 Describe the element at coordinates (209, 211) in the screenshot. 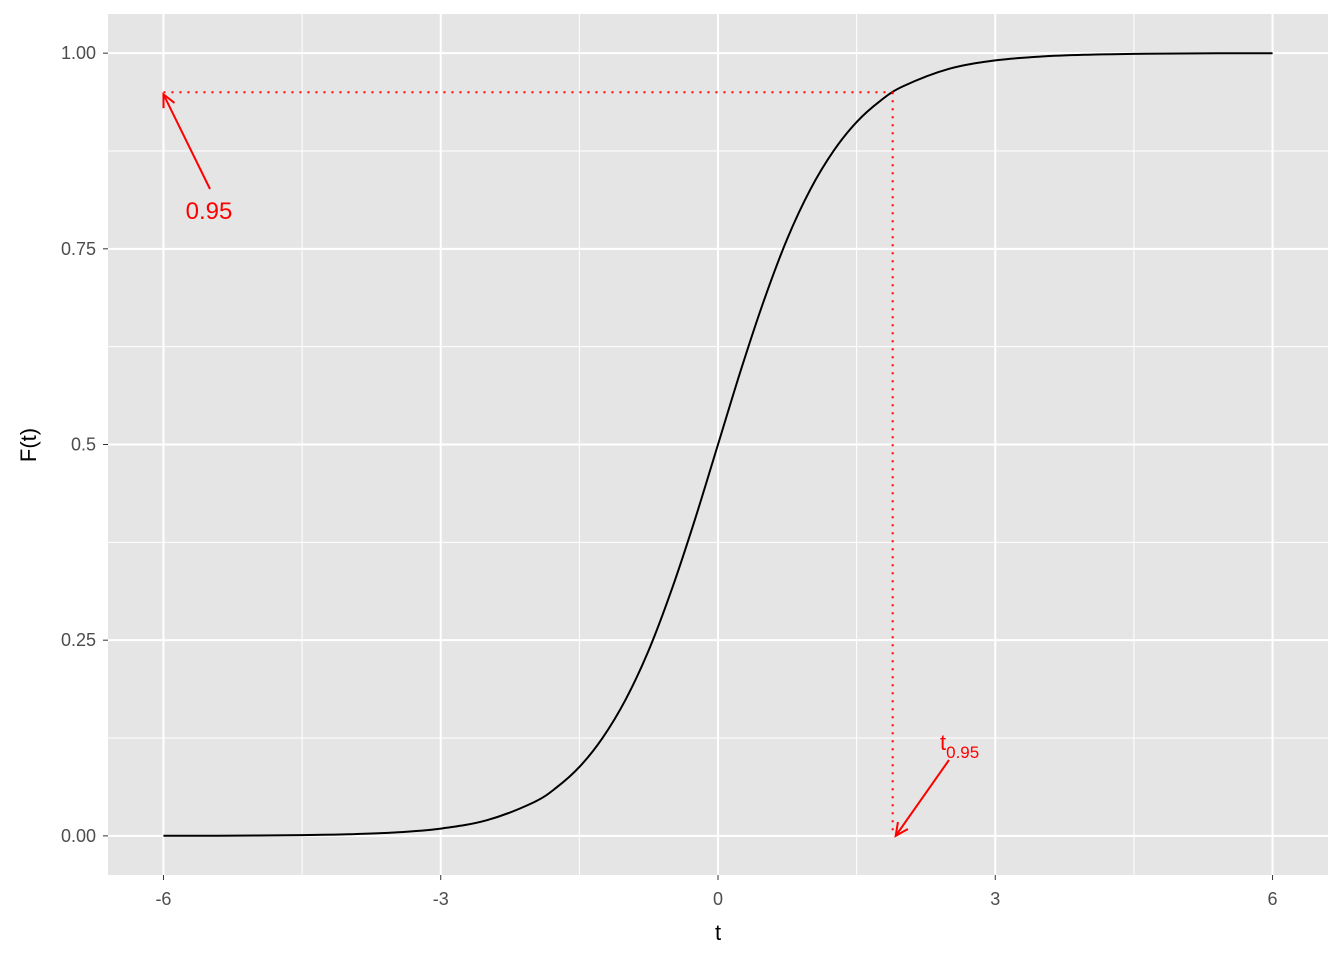

I see `level-label: 0.95` at that location.